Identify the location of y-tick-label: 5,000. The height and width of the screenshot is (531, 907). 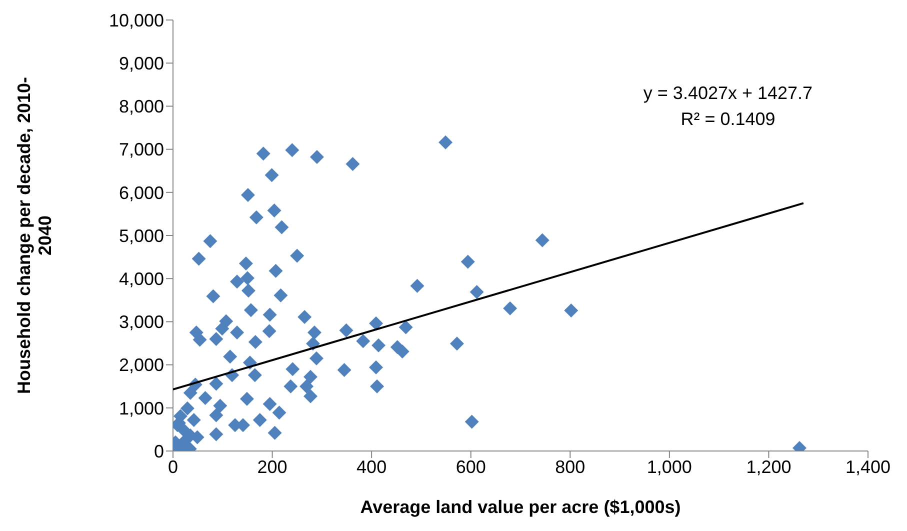
(141, 236).